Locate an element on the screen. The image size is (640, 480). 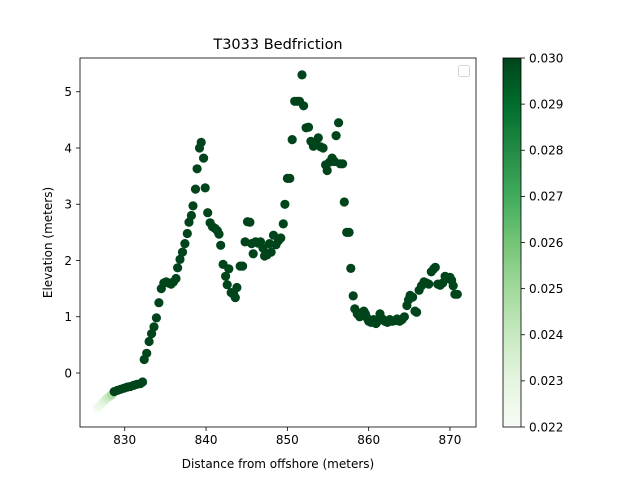
x-axis-ticks: 830 840 850 860 870 is located at coordinates (287, 437).